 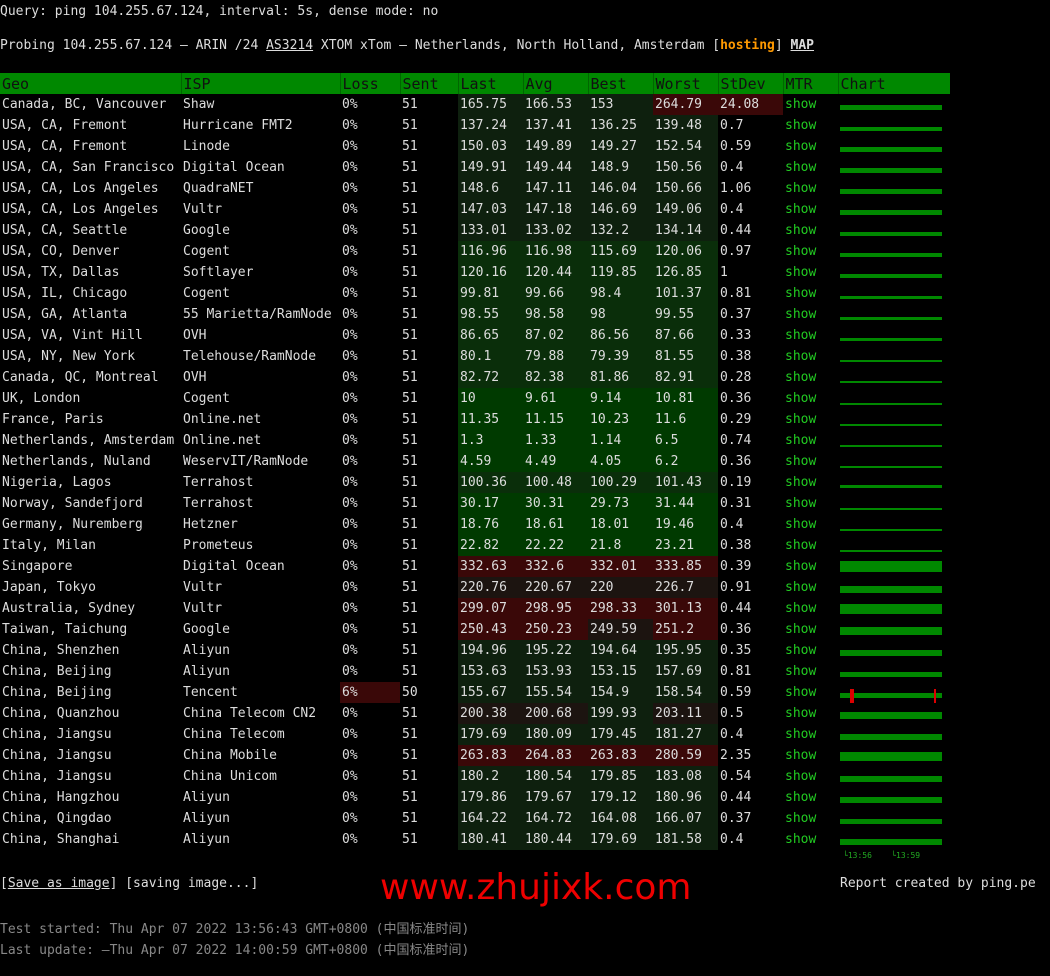 I want to click on isp-cell: Vultr, so click(x=203, y=587).